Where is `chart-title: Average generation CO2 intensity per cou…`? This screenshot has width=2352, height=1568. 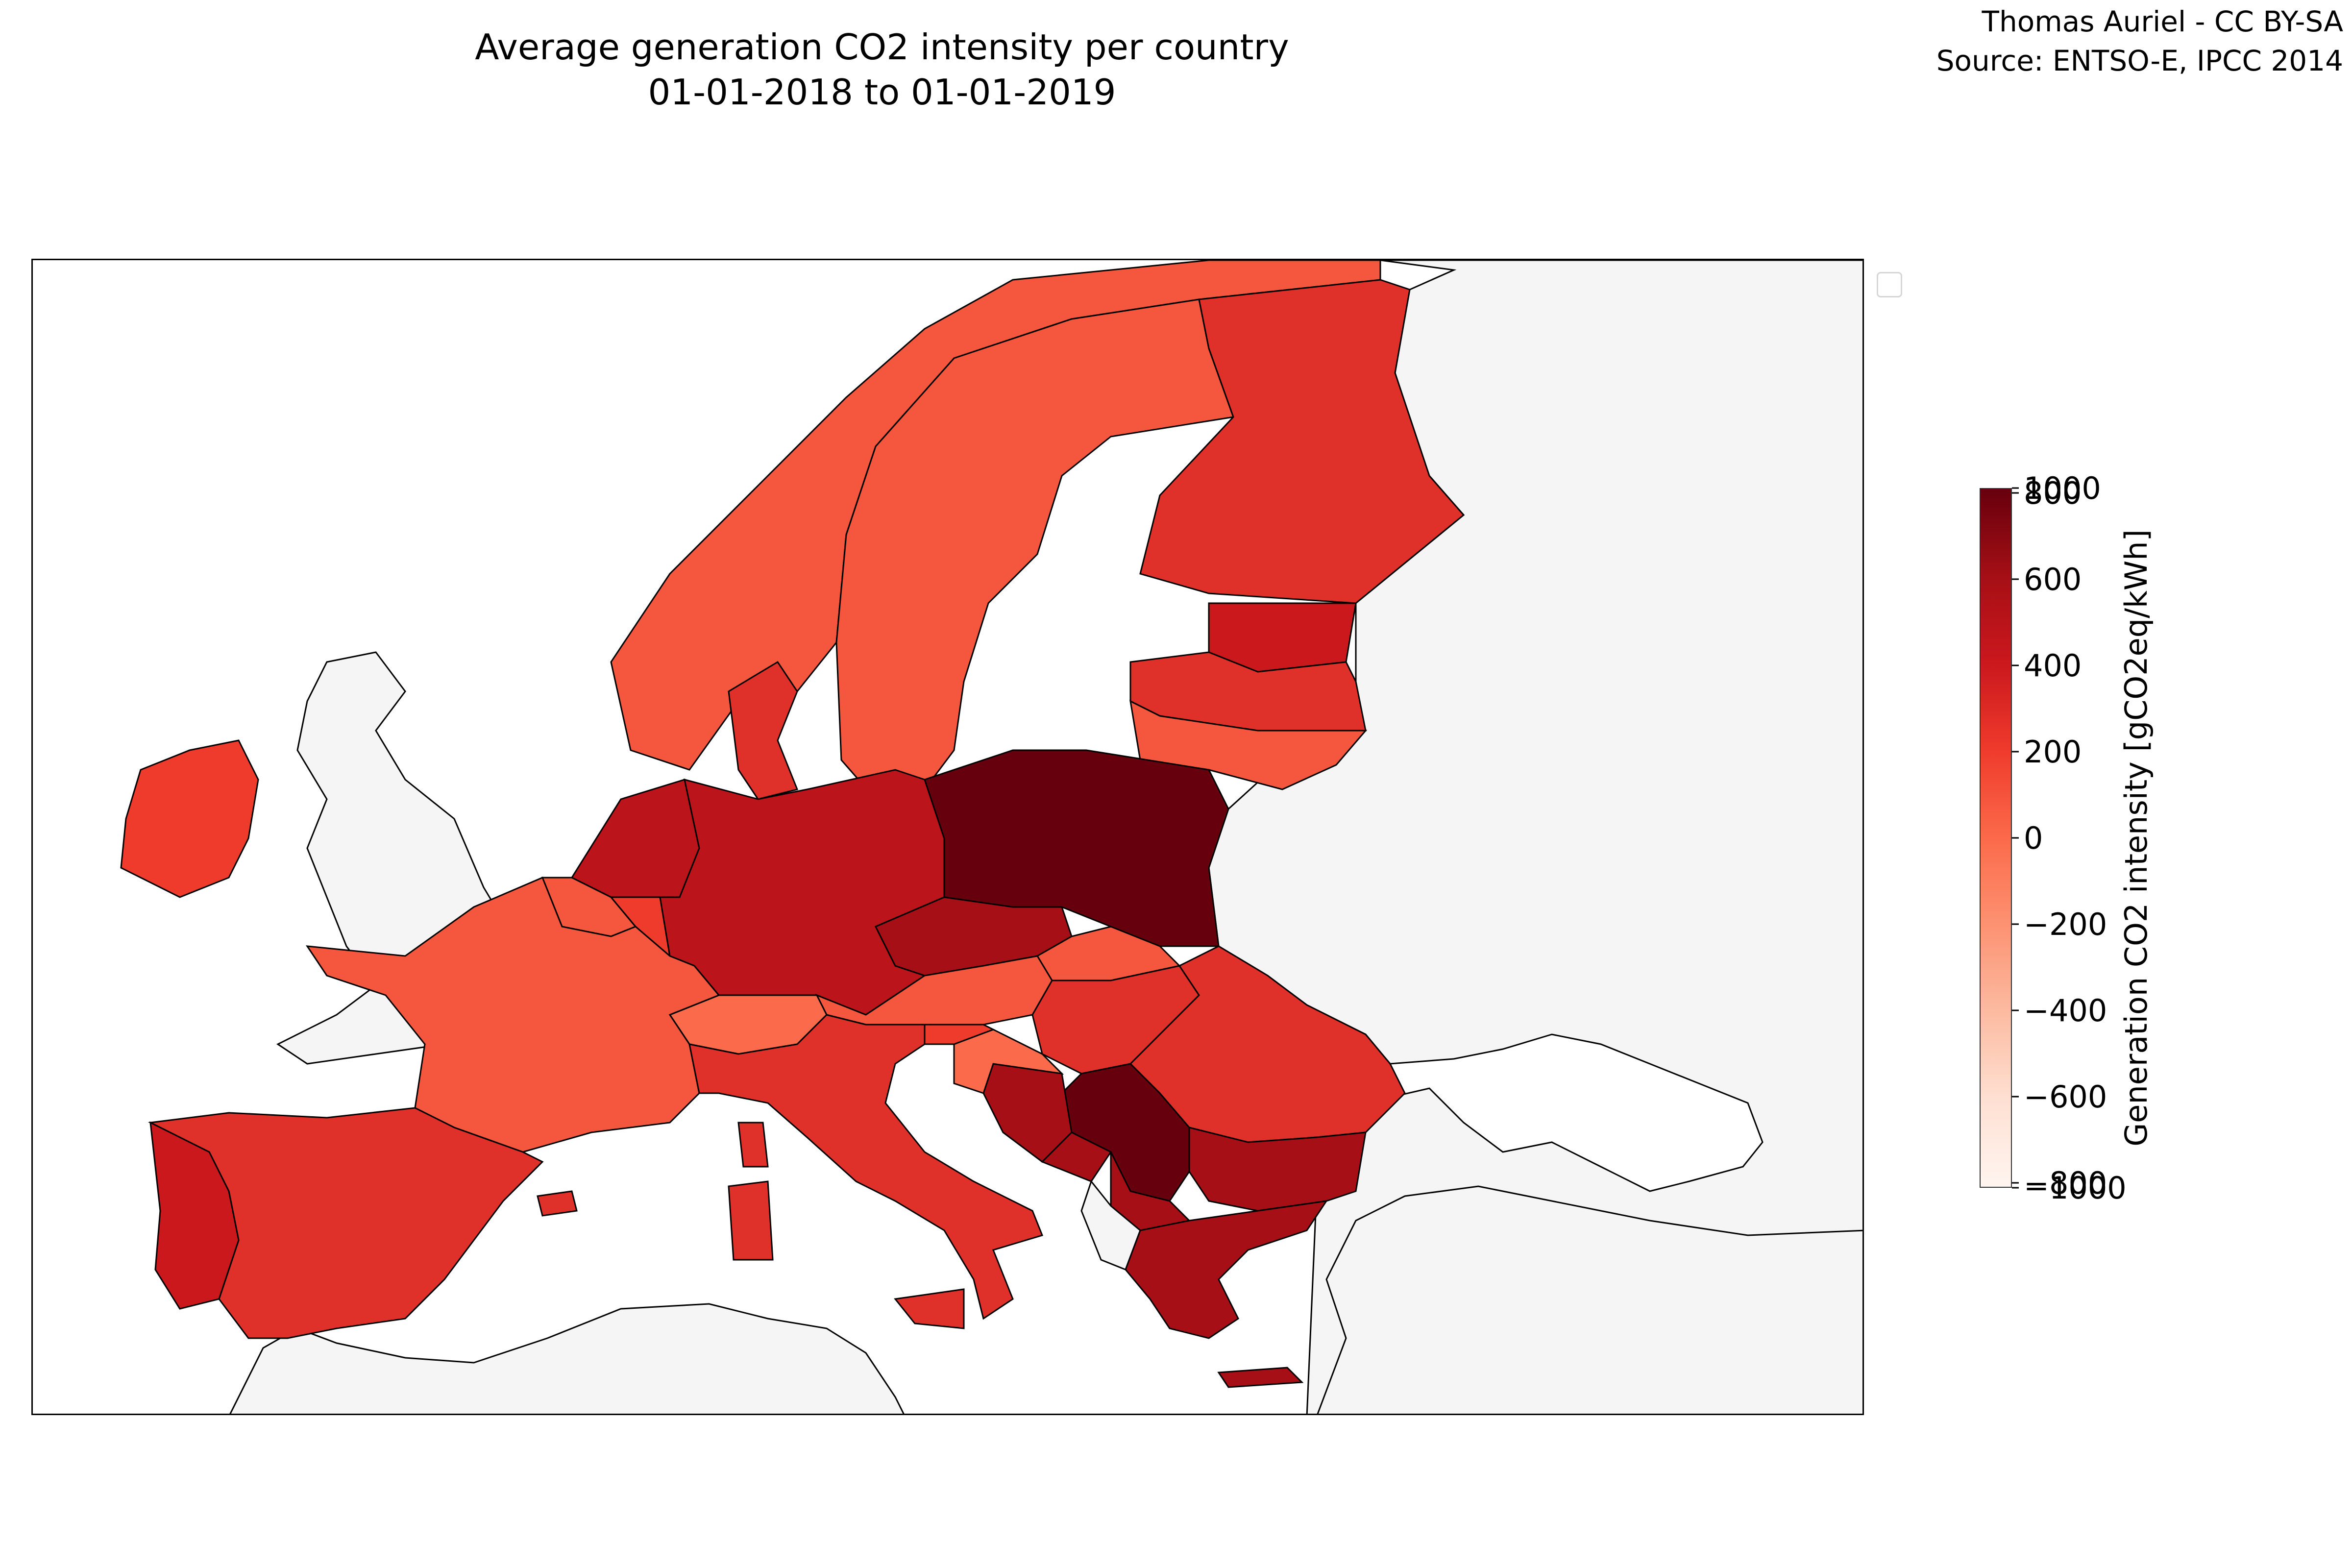 chart-title: Average generation CO2 intensity per cou… is located at coordinates (882, 69).